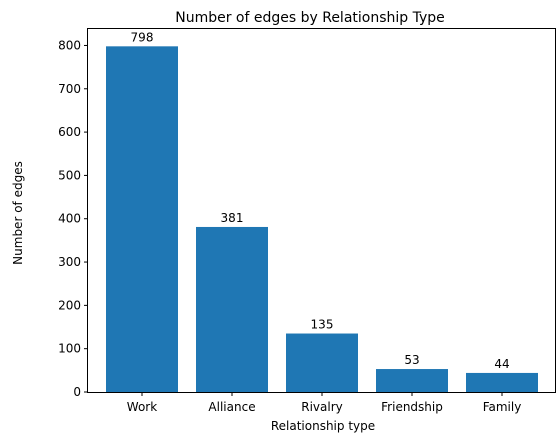 Image resolution: width=558 pixels, height=433 pixels. What do you see at coordinates (411, 360) in the screenshot?
I see `data-label: 53` at bounding box center [411, 360].